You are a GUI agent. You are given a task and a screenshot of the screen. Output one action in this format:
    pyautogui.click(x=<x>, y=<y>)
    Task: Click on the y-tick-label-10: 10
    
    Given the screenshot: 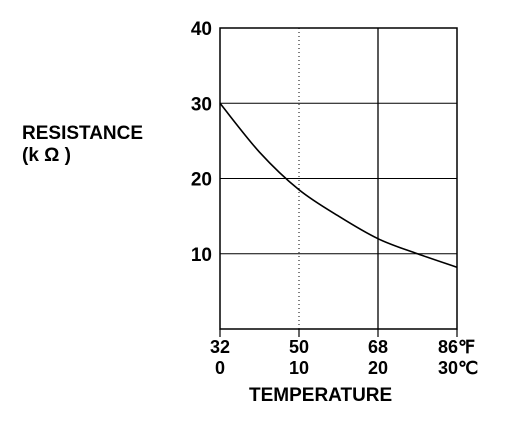 What is the action you would take?
    pyautogui.click(x=201, y=255)
    